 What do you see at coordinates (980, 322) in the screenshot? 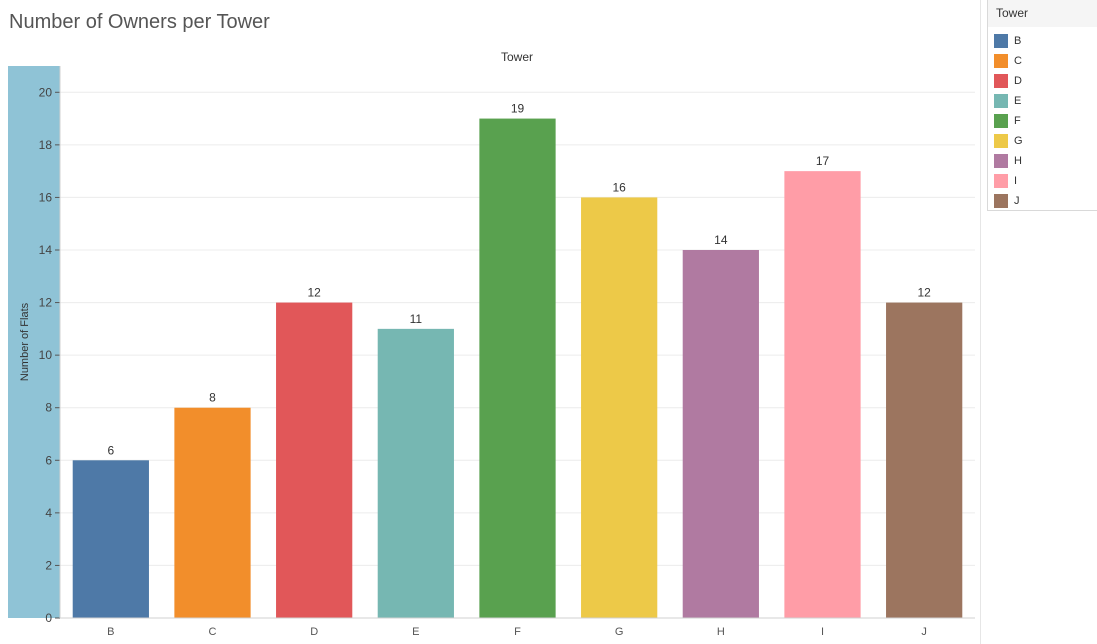
I see `panel-divider` at bounding box center [980, 322].